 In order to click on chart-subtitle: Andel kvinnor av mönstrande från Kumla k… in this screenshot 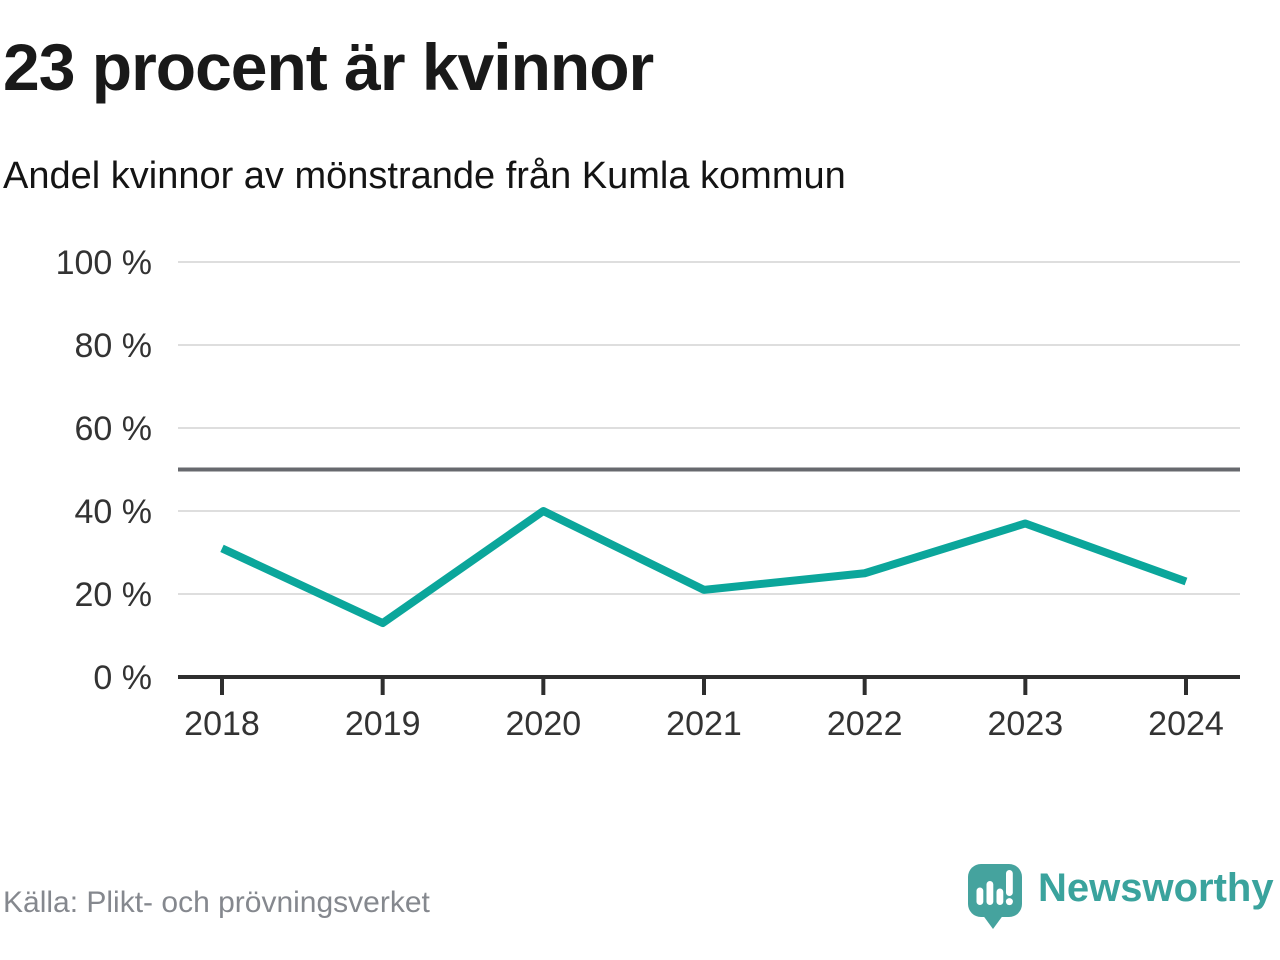, I will do `click(424, 176)`.